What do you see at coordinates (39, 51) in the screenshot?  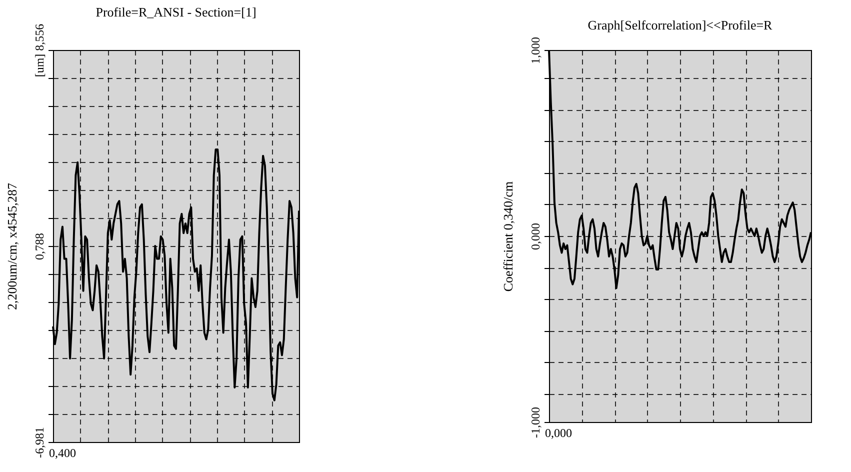 I see `y-tick-label: [um] 8,556` at bounding box center [39, 51].